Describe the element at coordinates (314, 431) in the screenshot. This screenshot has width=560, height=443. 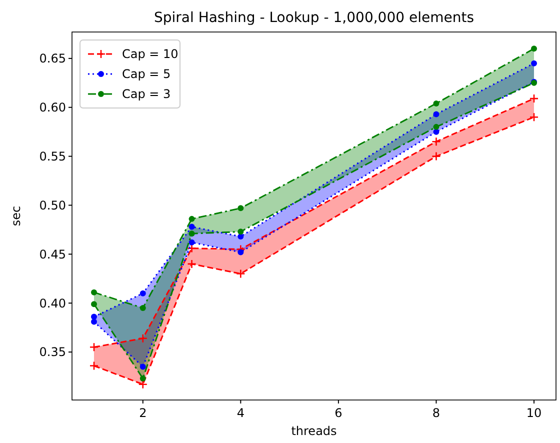
I see `x-axis-title: threads` at that location.